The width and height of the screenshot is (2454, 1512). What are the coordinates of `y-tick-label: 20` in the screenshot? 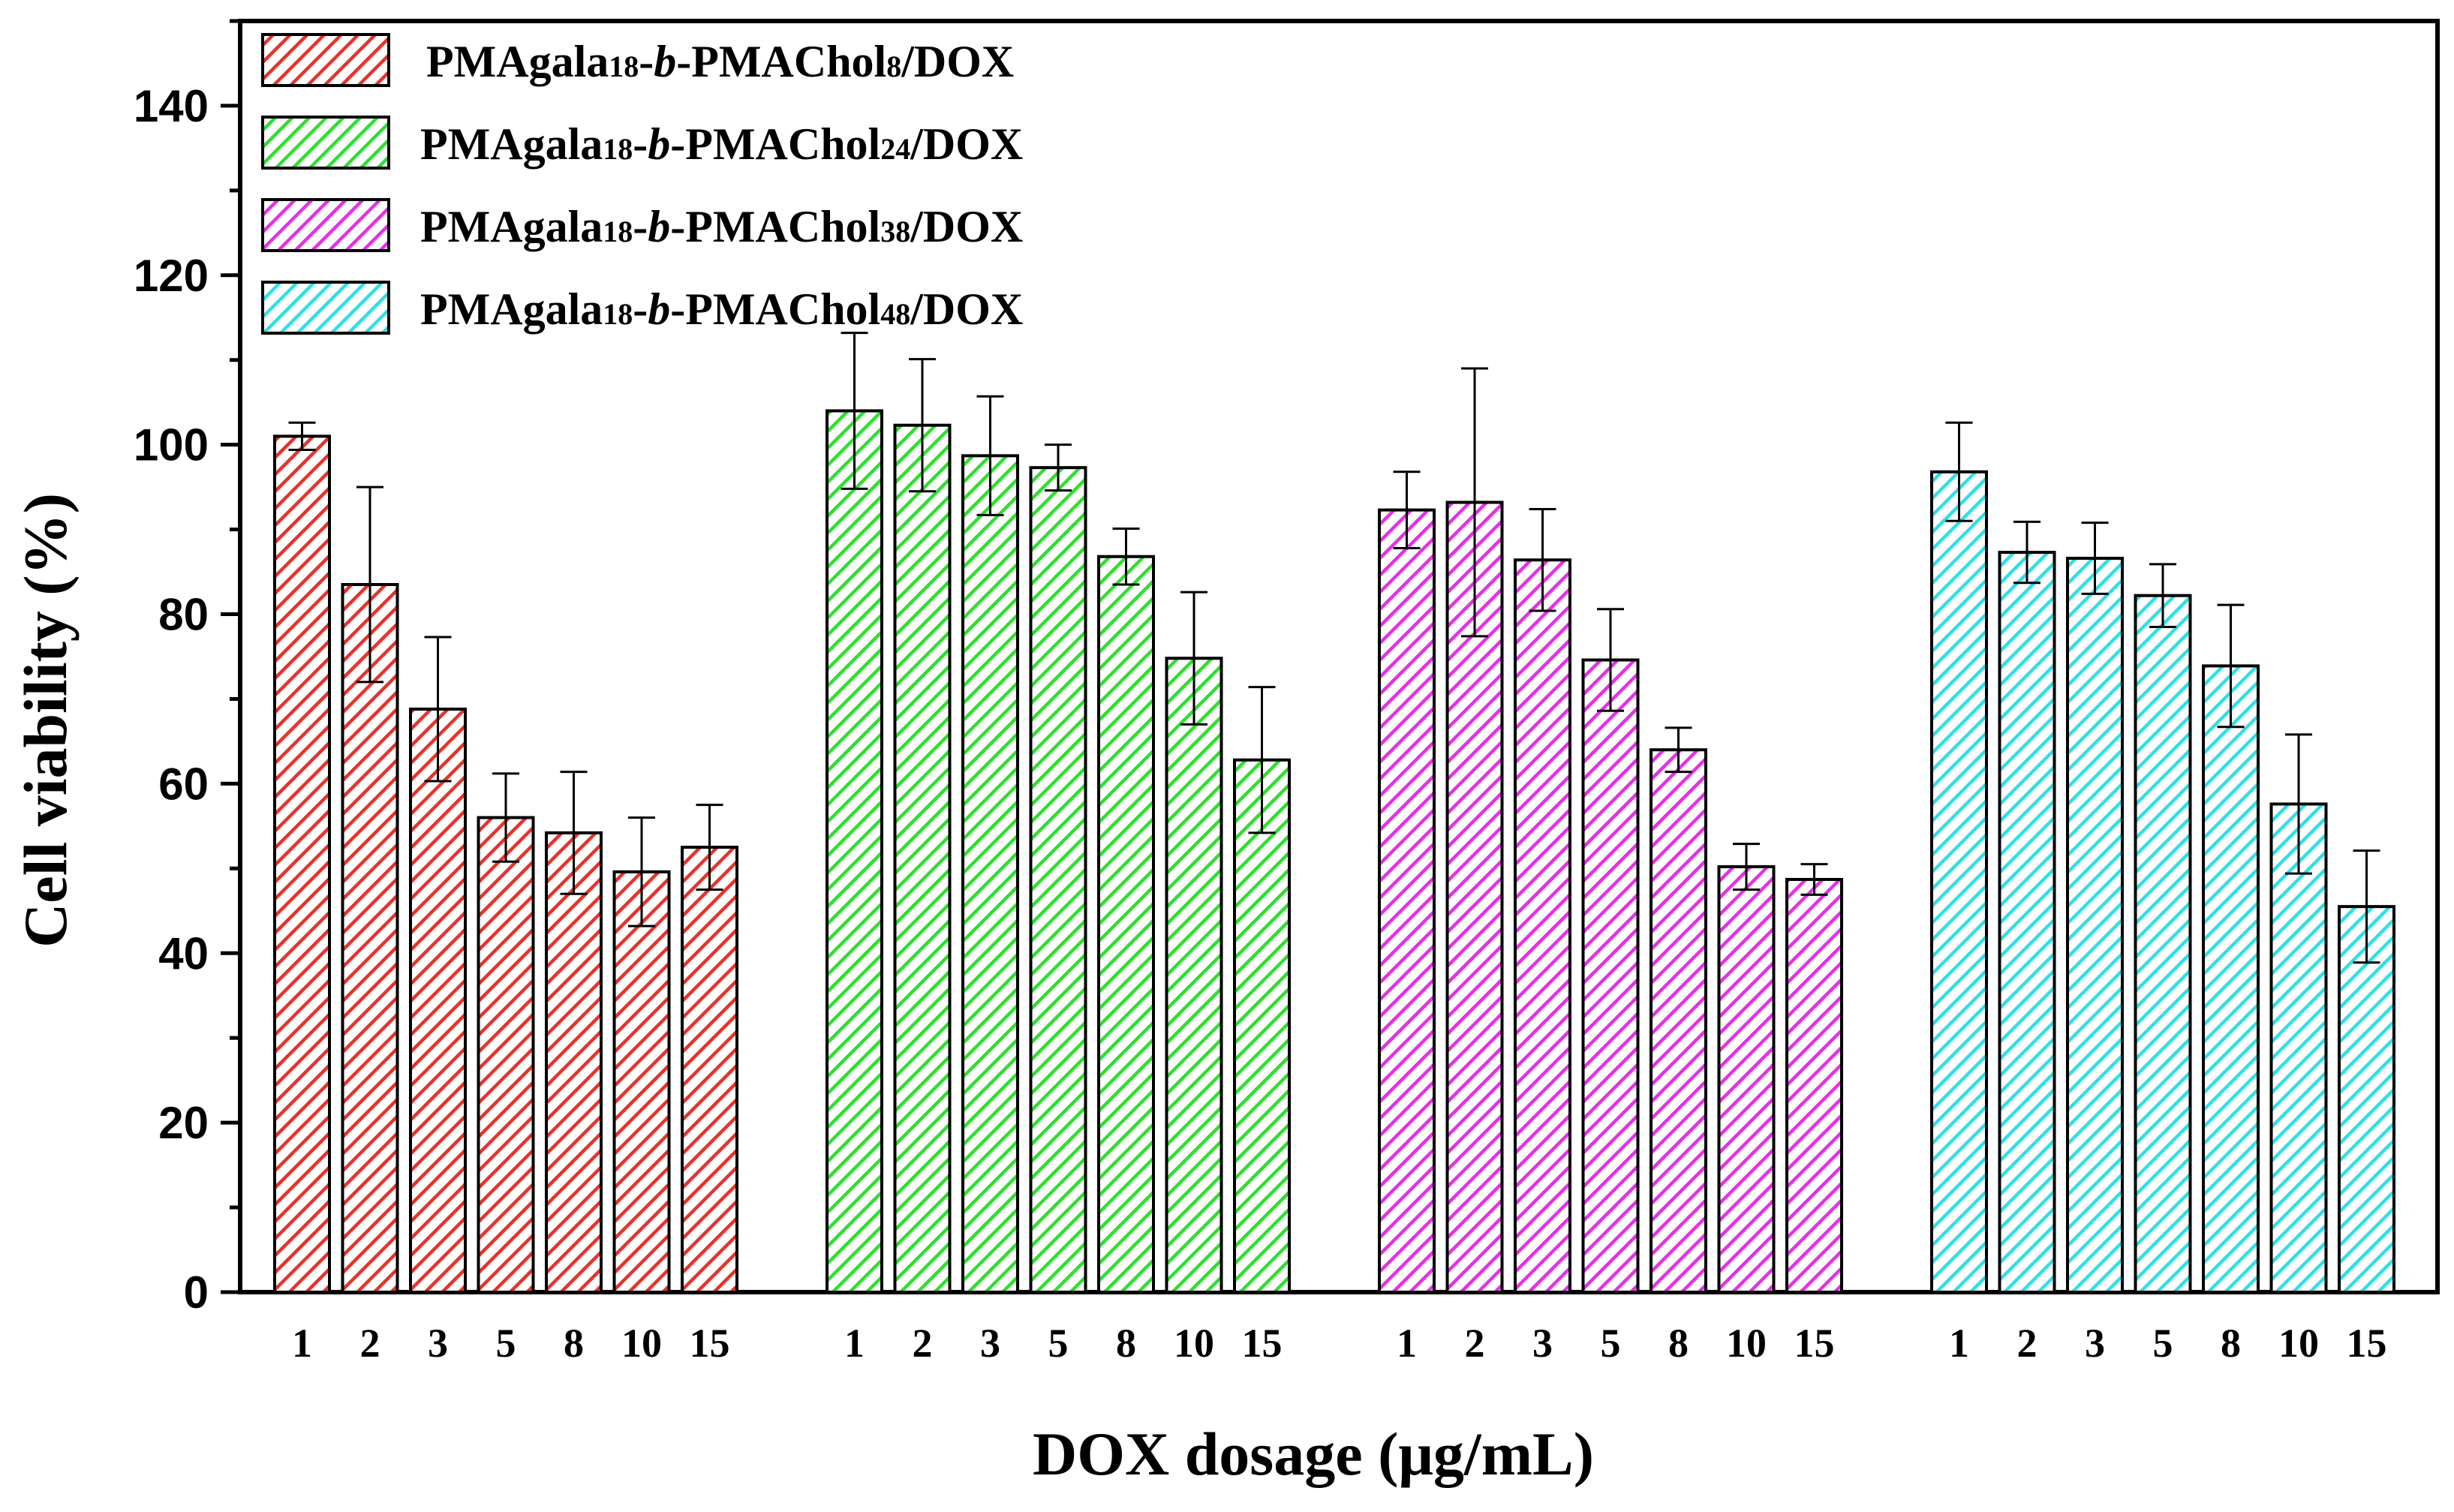 It's located at (183, 1123).